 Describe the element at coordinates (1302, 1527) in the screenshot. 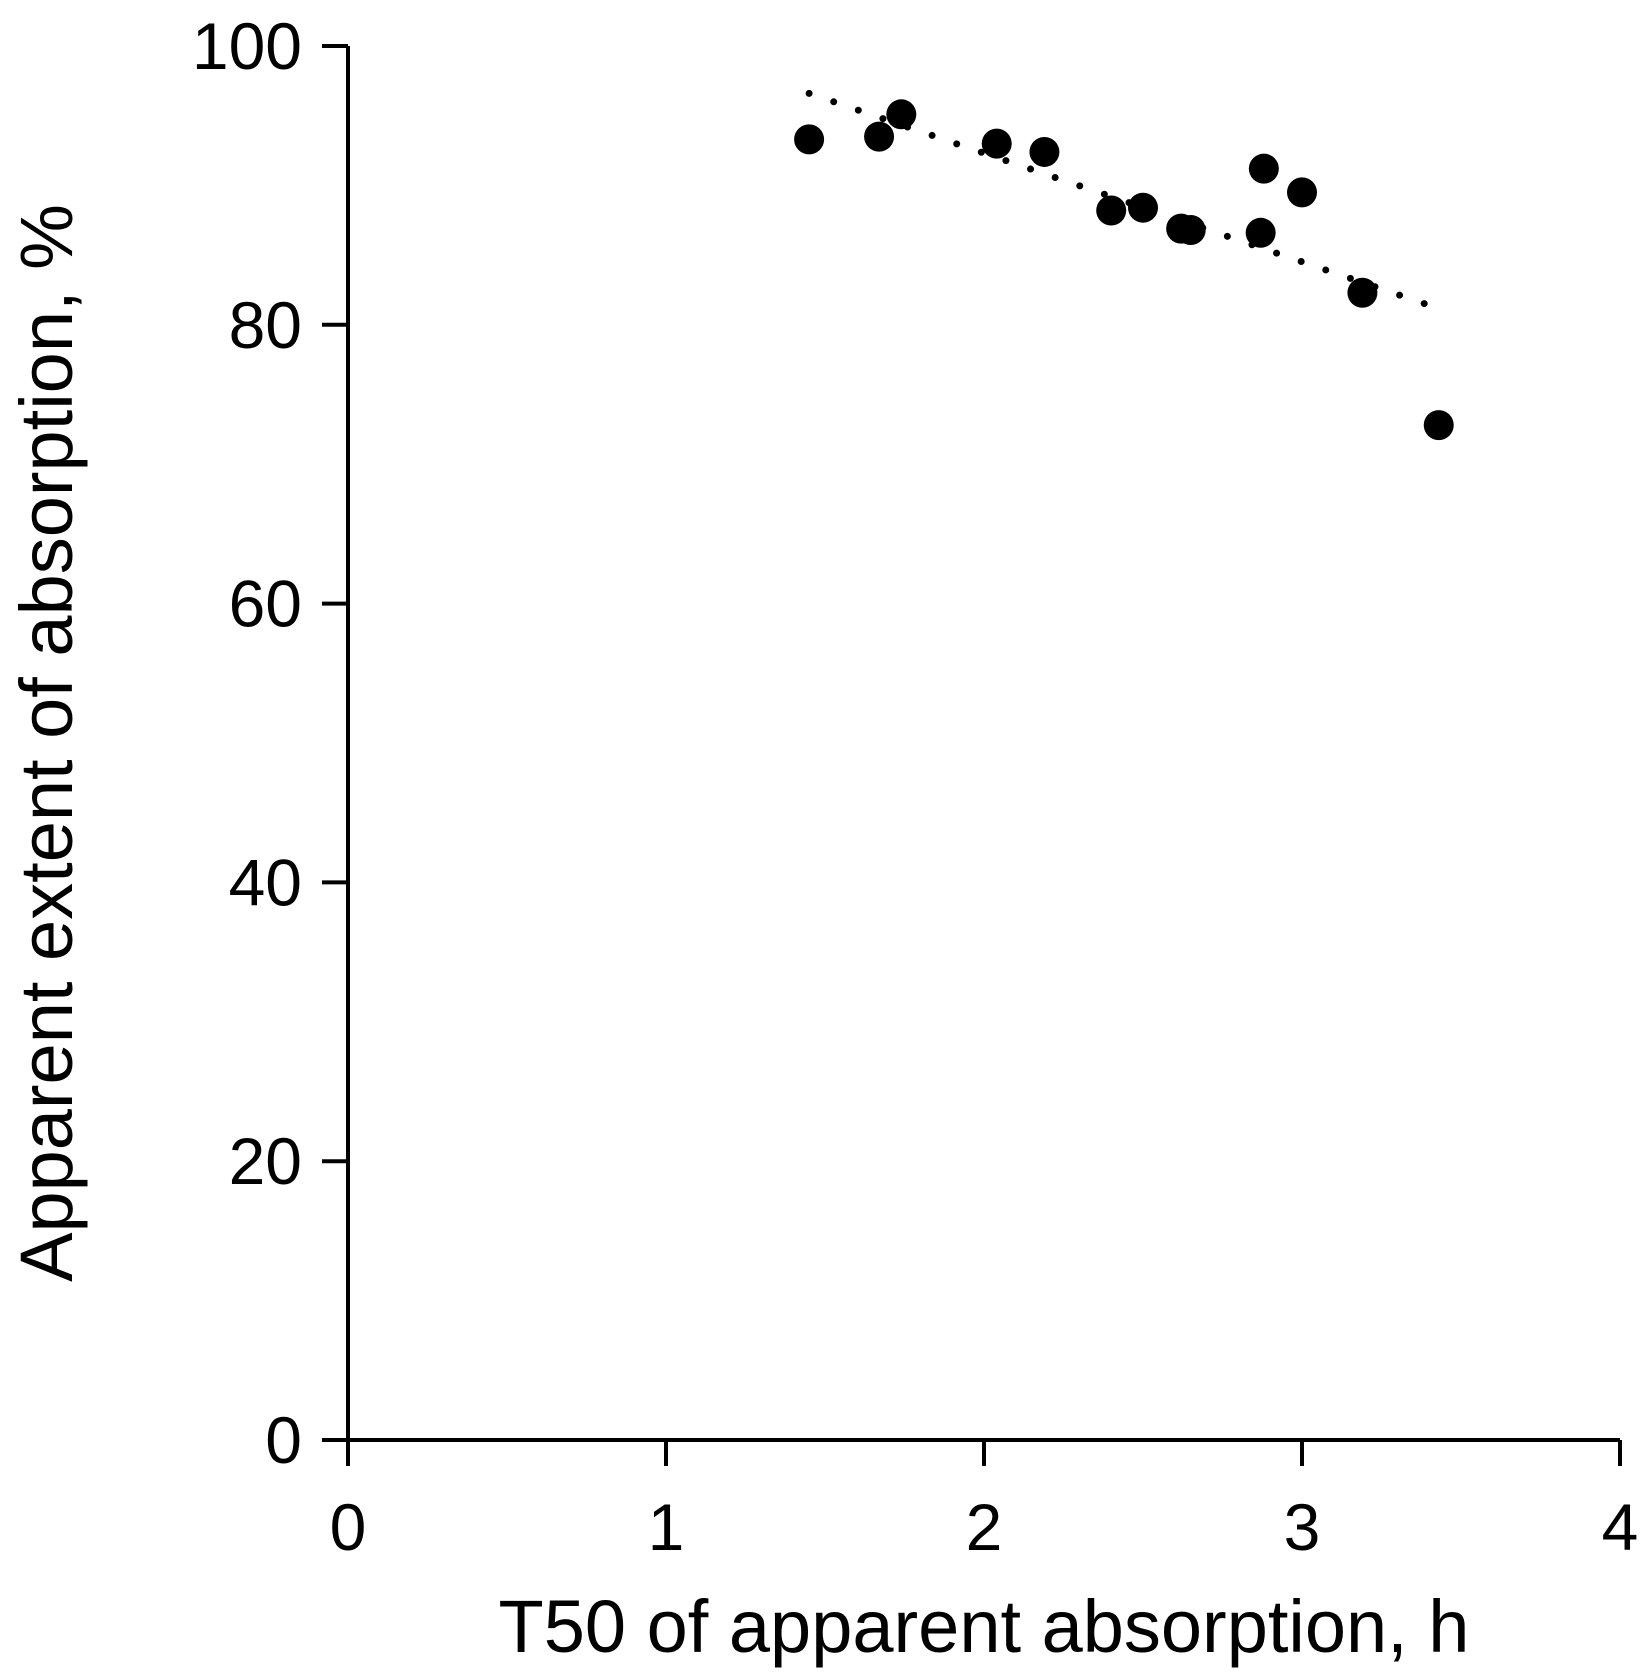

I see `x-tick-label: 3` at that location.